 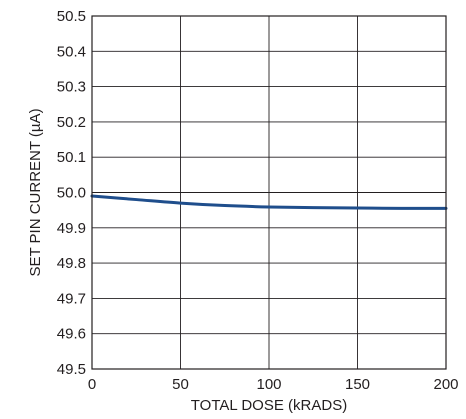 What do you see at coordinates (71, 263) in the screenshot?
I see `y-tick-label: 49.8` at bounding box center [71, 263].